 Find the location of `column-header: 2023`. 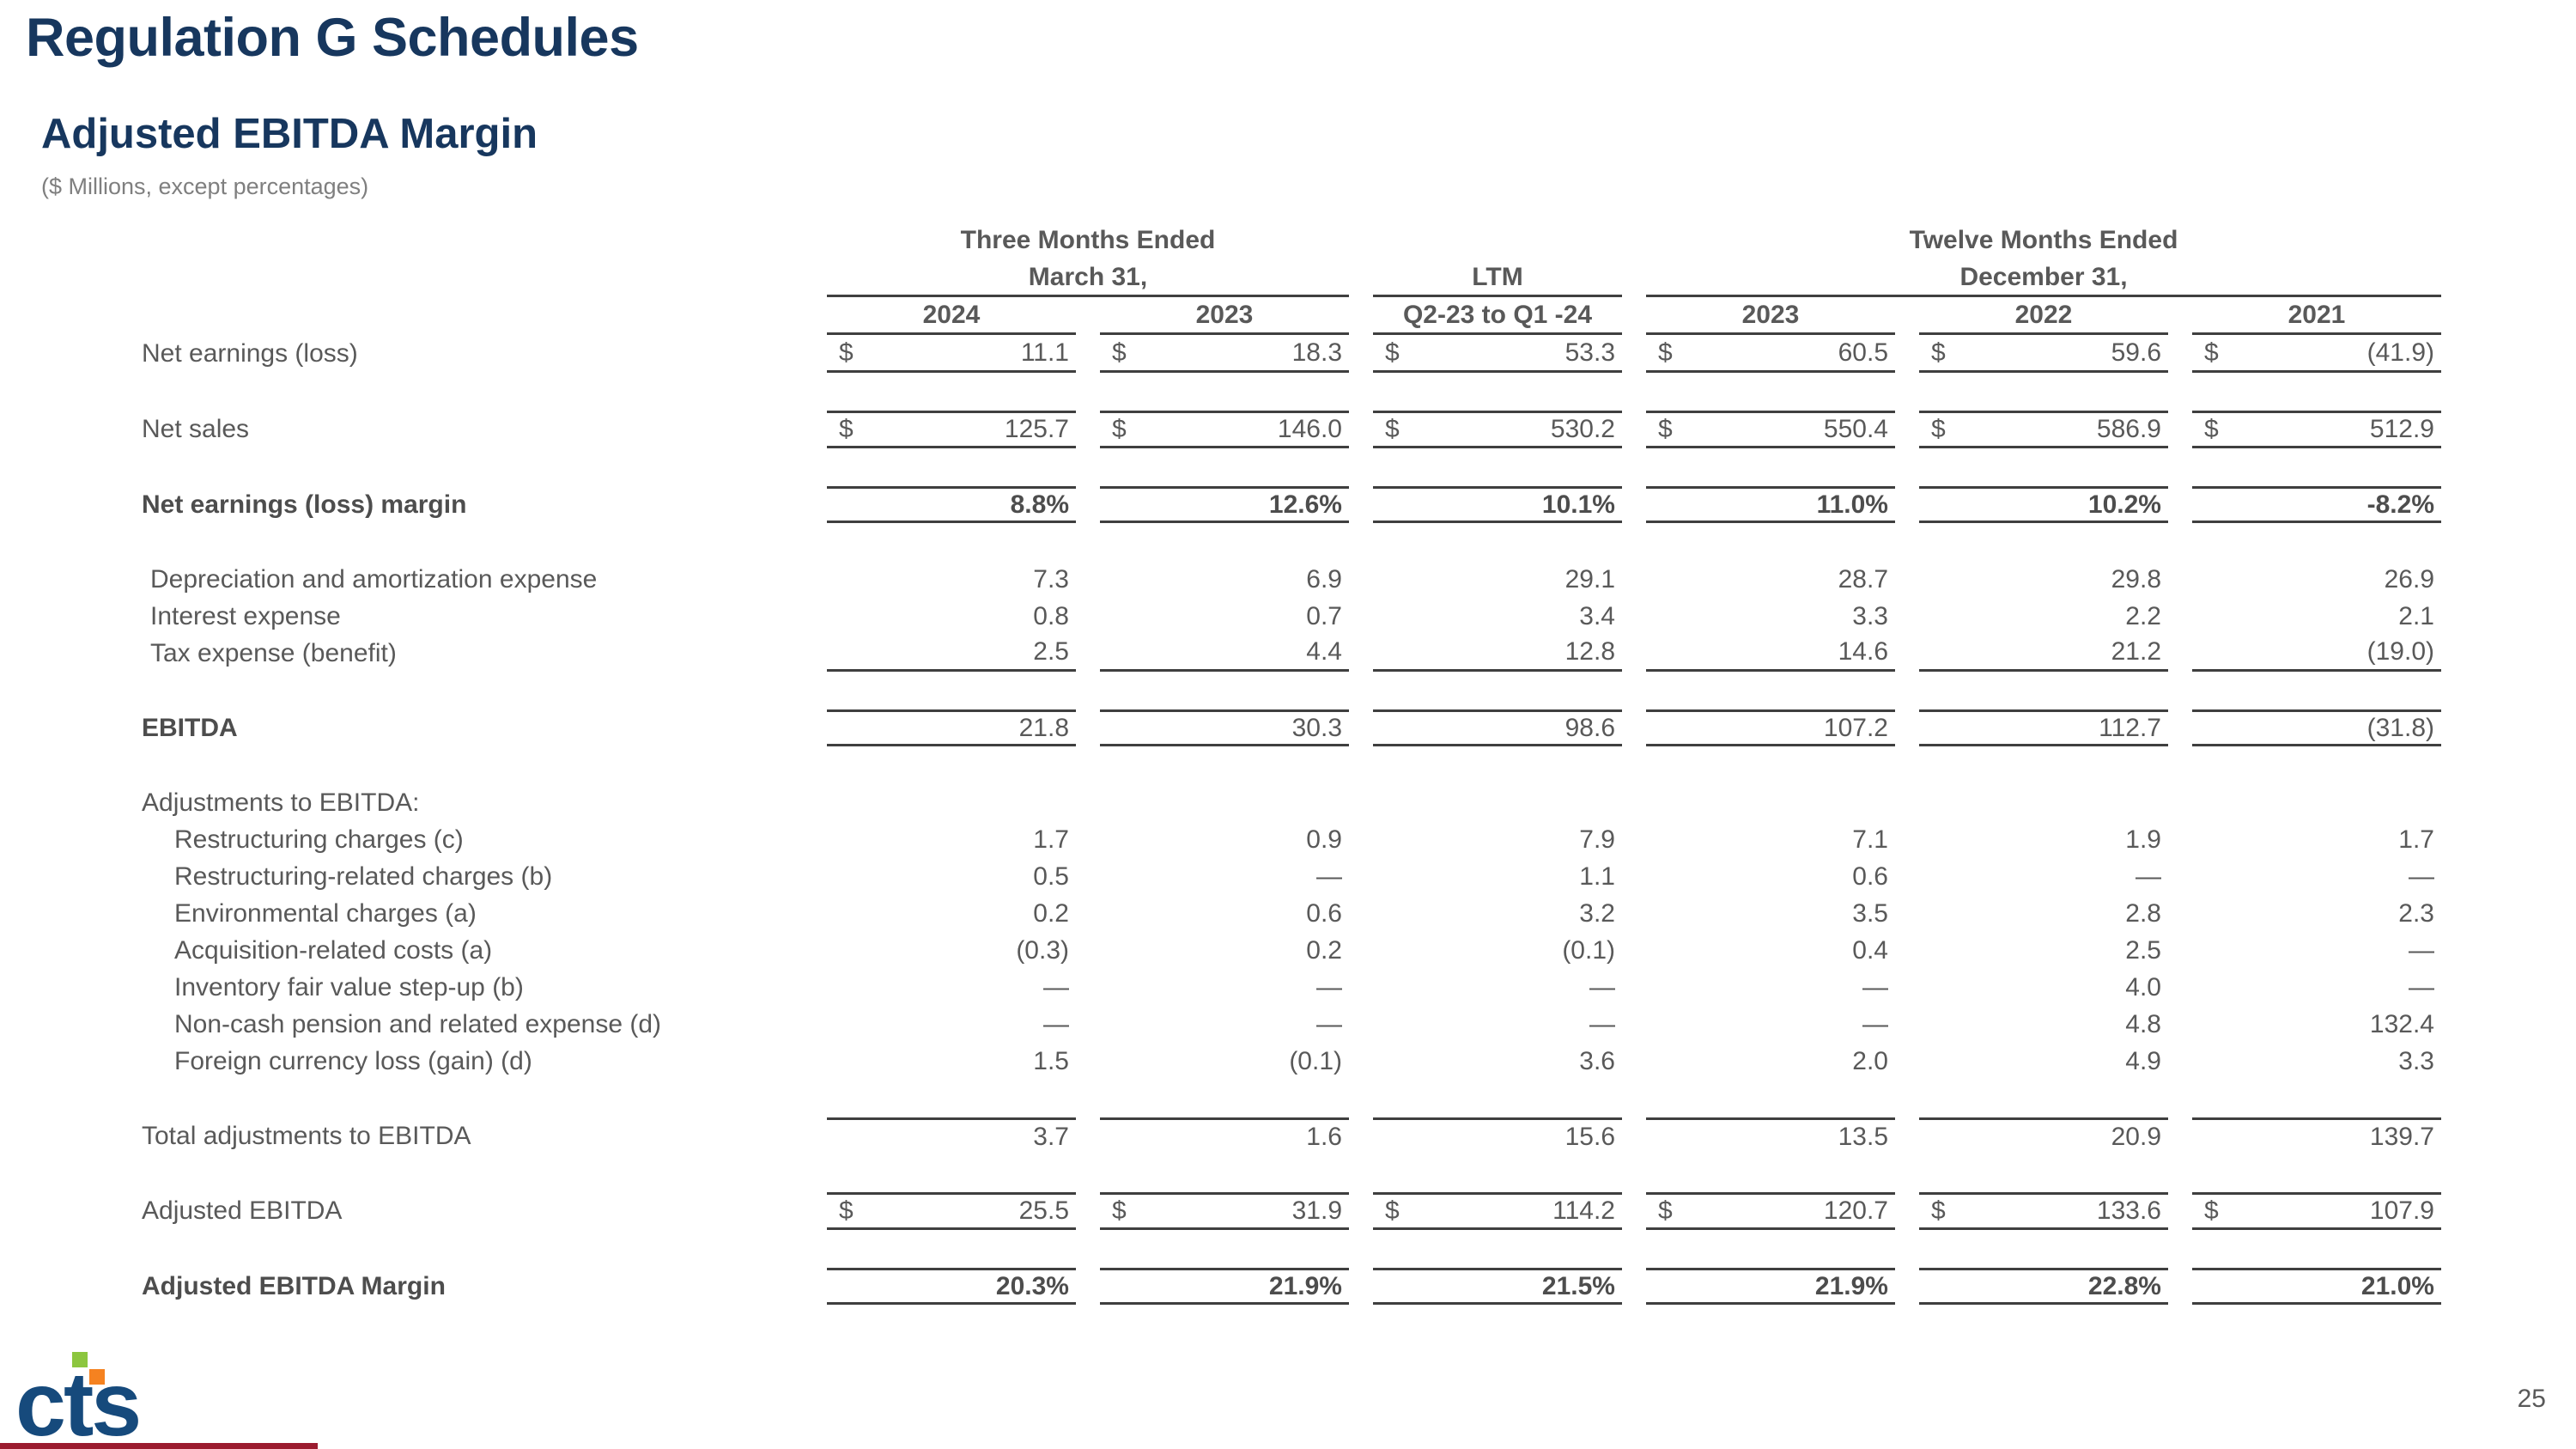

column-header: 2023 is located at coordinates (1224, 316).